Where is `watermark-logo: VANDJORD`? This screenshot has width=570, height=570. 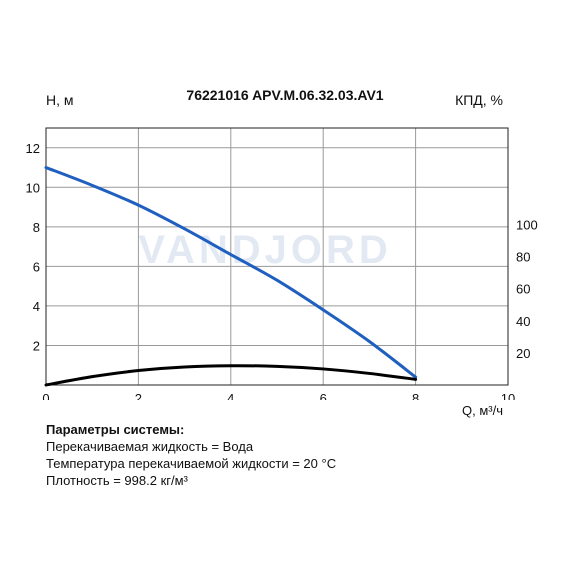
watermark-logo: VANDJORD is located at coordinates (265, 250).